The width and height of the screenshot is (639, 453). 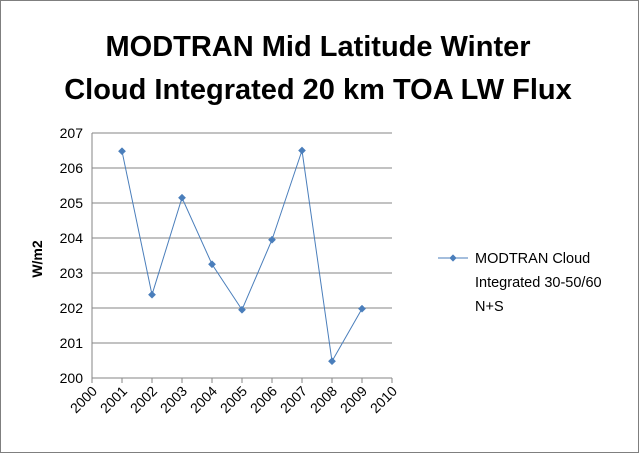 What do you see at coordinates (143, 399) in the screenshot?
I see `x-tick-label-2002: 2002` at bounding box center [143, 399].